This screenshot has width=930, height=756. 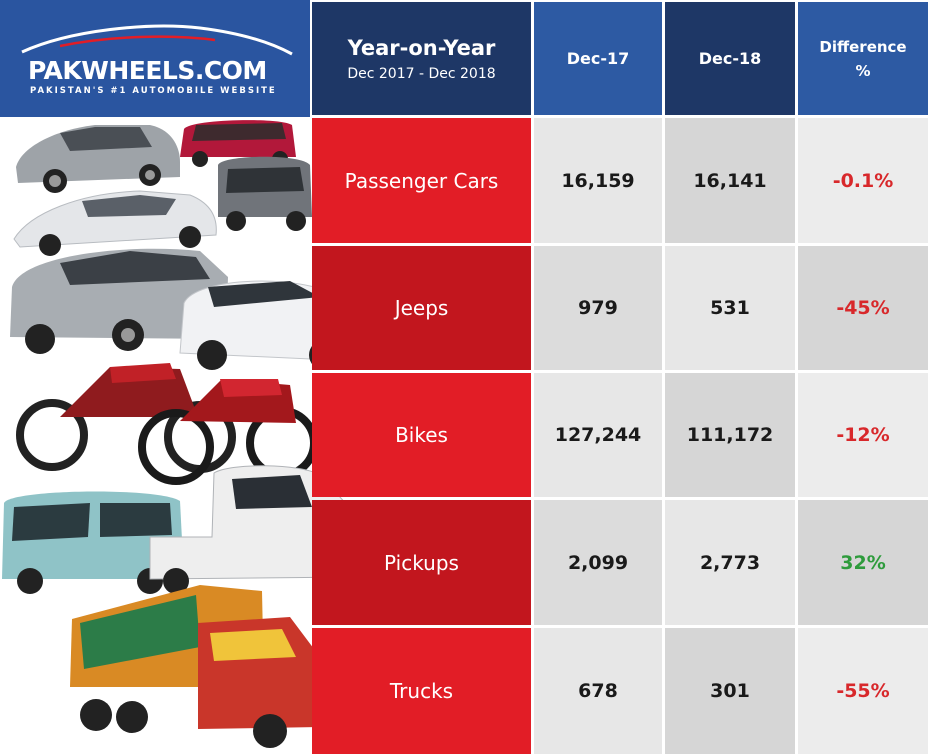 What do you see at coordinates (863, 562) in the screenshot?
I see `table-cell-difference: 32%` at bounding box center [863, 562].